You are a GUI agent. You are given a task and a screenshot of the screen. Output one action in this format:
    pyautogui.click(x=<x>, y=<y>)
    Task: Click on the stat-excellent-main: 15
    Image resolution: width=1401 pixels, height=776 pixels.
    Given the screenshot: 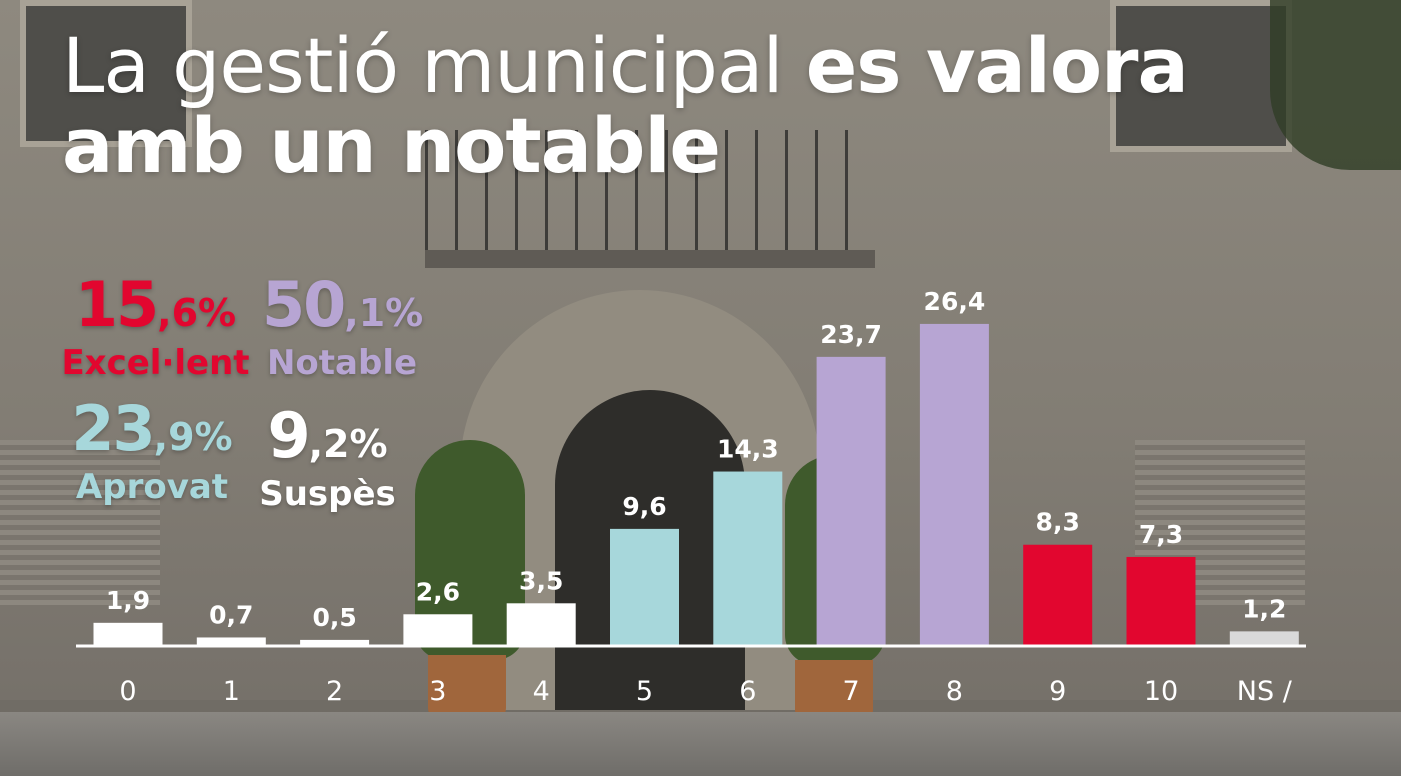 What is the action you would take?
    pyautogui.click(x=116, y=304)
    